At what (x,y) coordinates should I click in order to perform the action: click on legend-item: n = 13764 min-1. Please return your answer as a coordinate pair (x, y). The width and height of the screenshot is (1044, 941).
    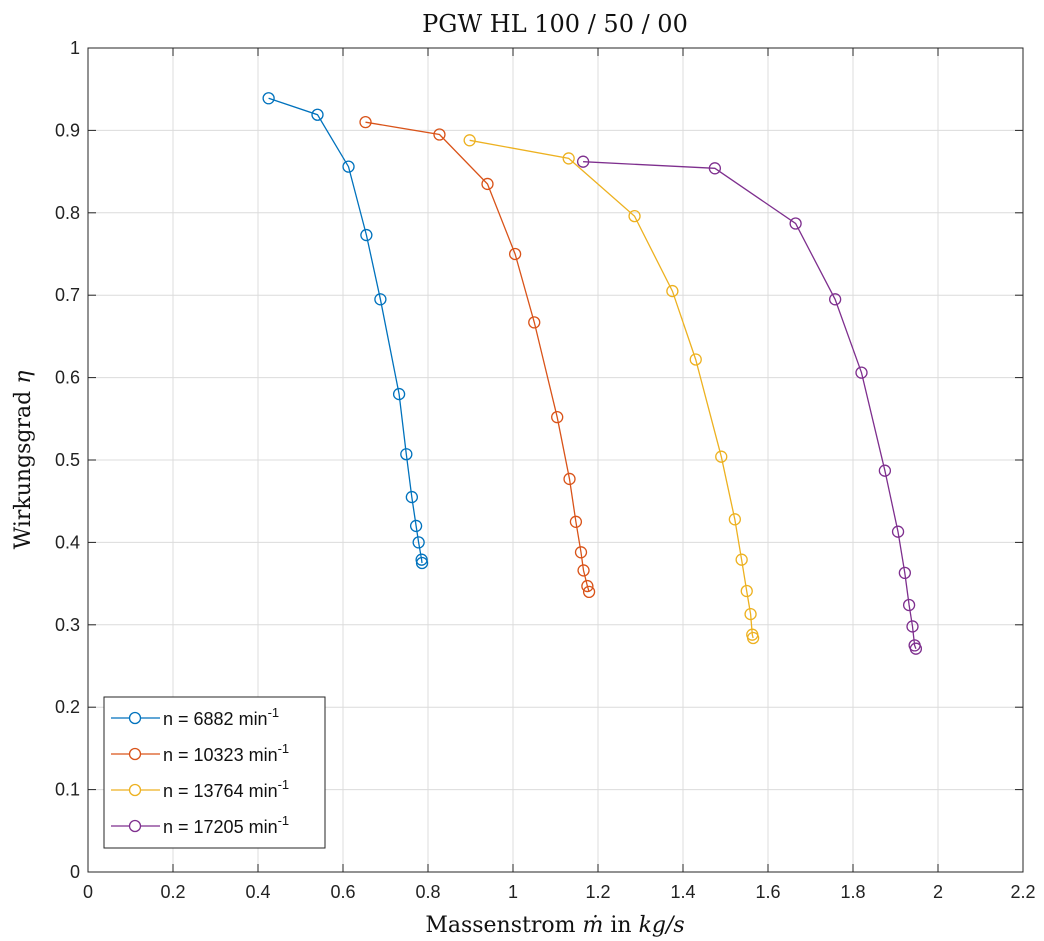
    Looking at the image, I should click on (200, 789).